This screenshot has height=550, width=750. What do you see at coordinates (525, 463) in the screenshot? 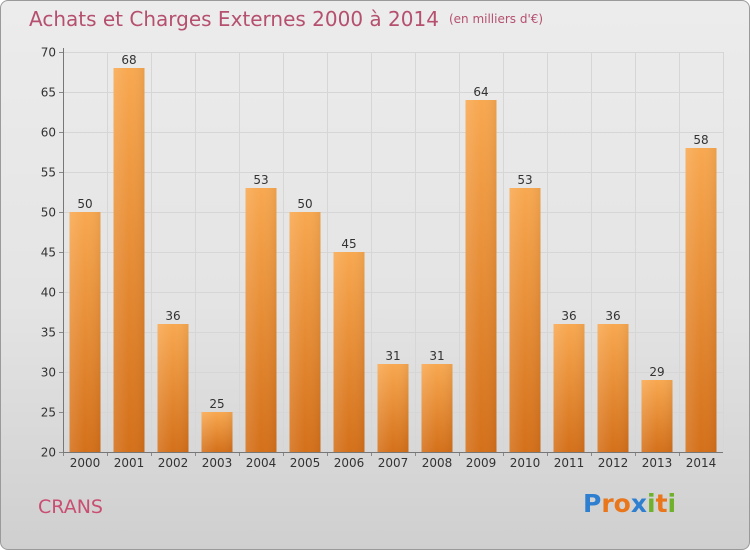
I see `x-tick-label: 2010` at bounding box center [525, 463].